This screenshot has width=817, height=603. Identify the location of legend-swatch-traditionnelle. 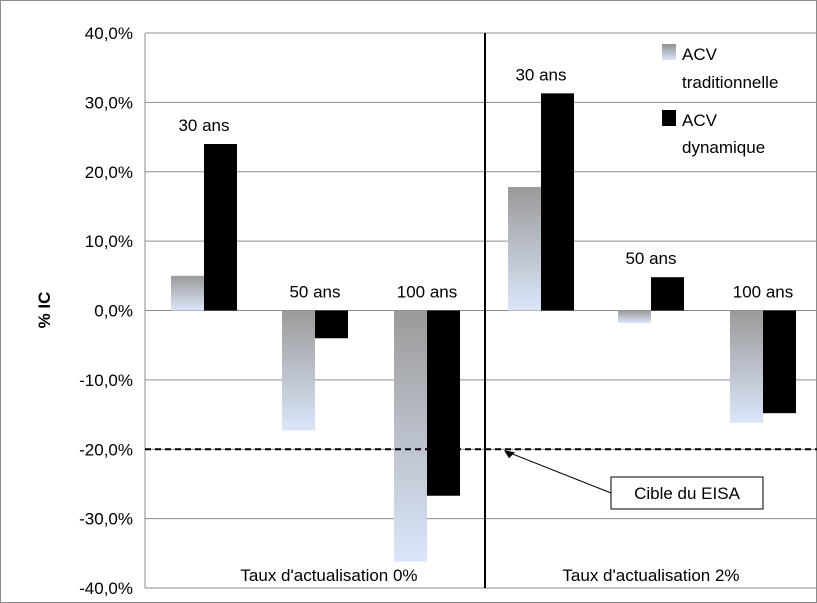
(669, 52).